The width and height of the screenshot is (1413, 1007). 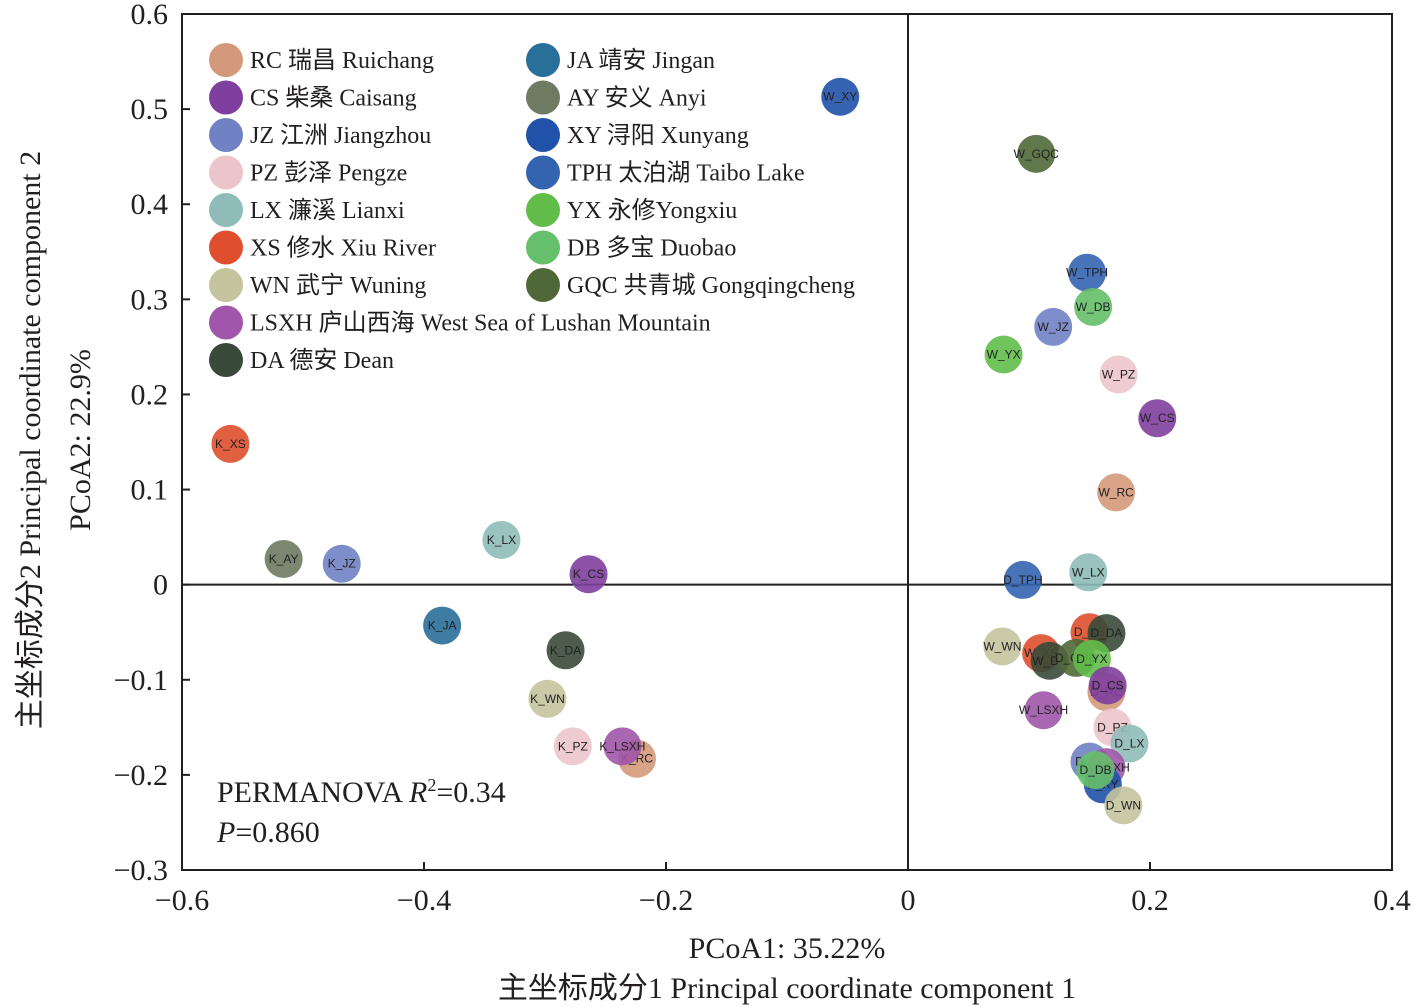 I want to click on y-tick-label: 0, so click(x=160, y=585).